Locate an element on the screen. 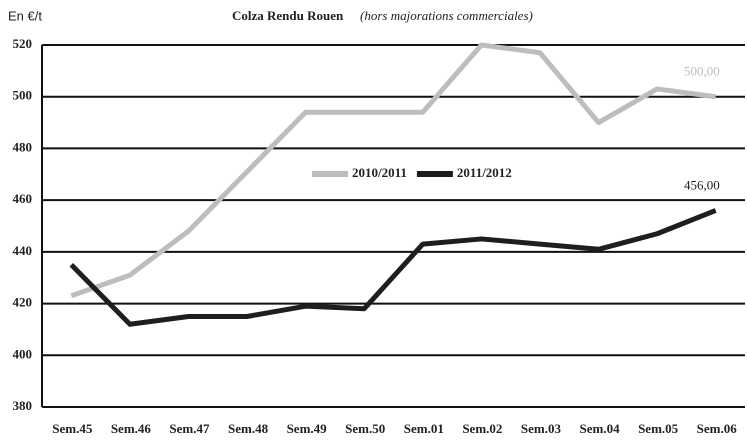 Image resolution: width=747 pixels, height=443 pixels. y-tick-label: 520 is located at coordinates (23, 43).